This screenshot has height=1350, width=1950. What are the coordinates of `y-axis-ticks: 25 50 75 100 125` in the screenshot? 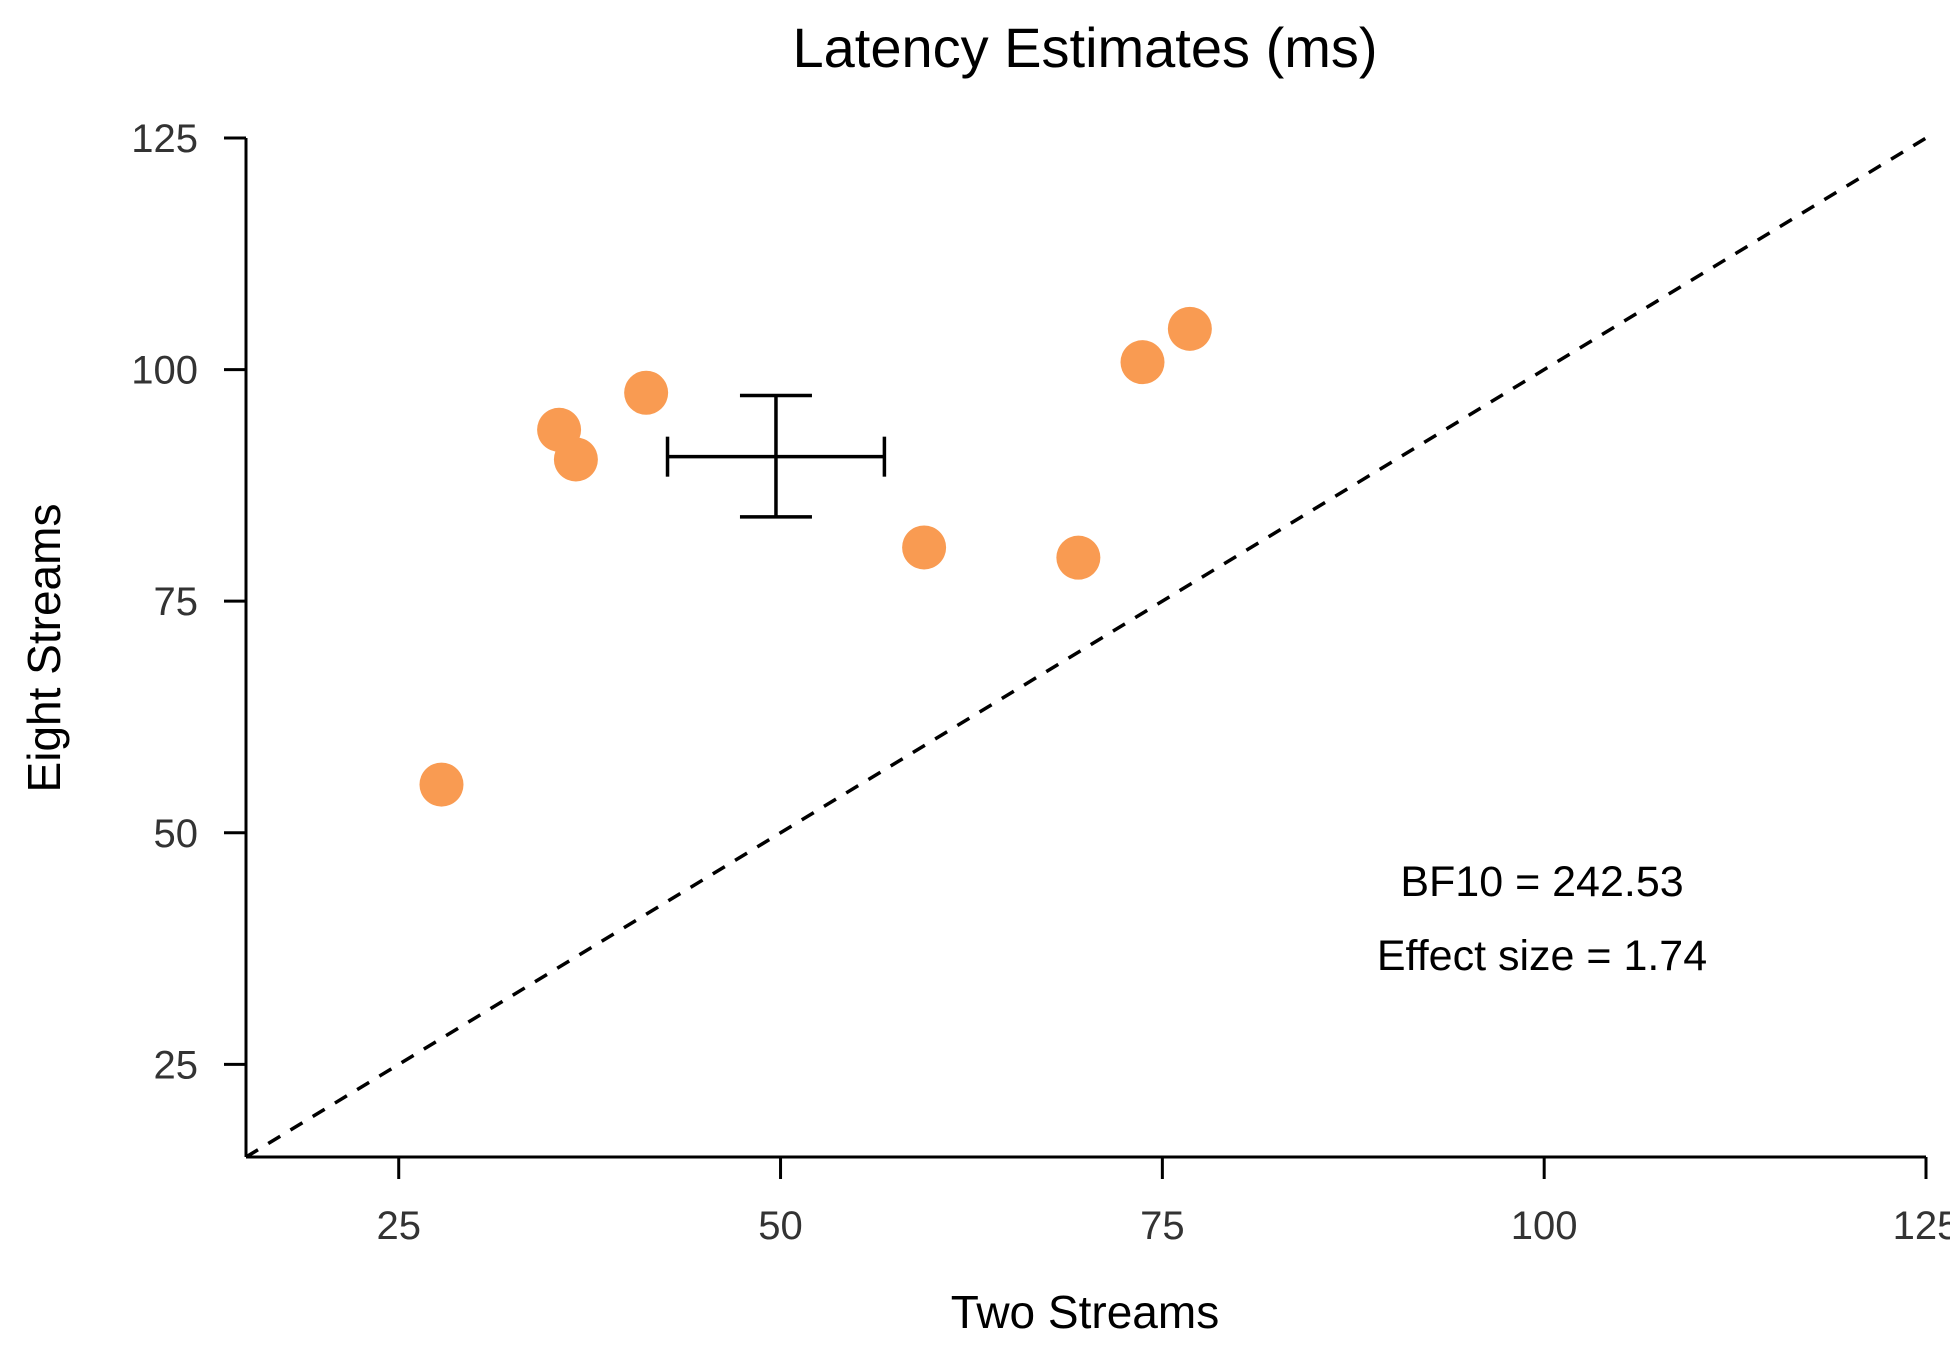 It's located at (188, 602).